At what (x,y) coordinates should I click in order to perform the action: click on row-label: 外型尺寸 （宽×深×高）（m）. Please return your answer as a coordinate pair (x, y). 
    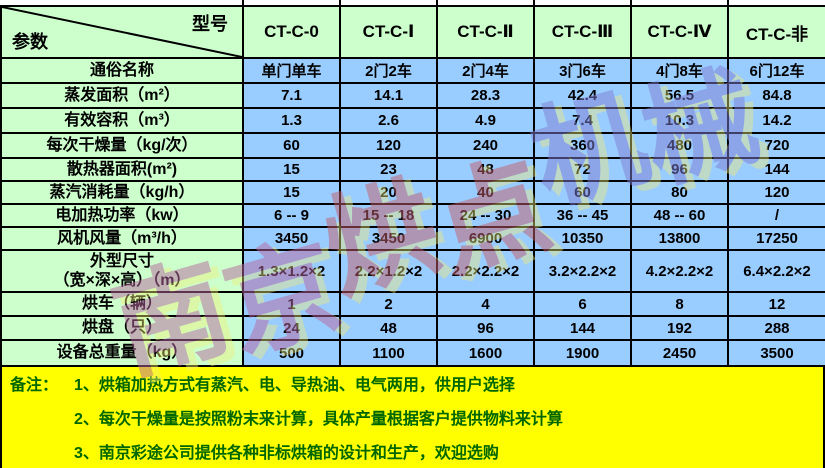
    Looking at the image, I should click on (122, 271).